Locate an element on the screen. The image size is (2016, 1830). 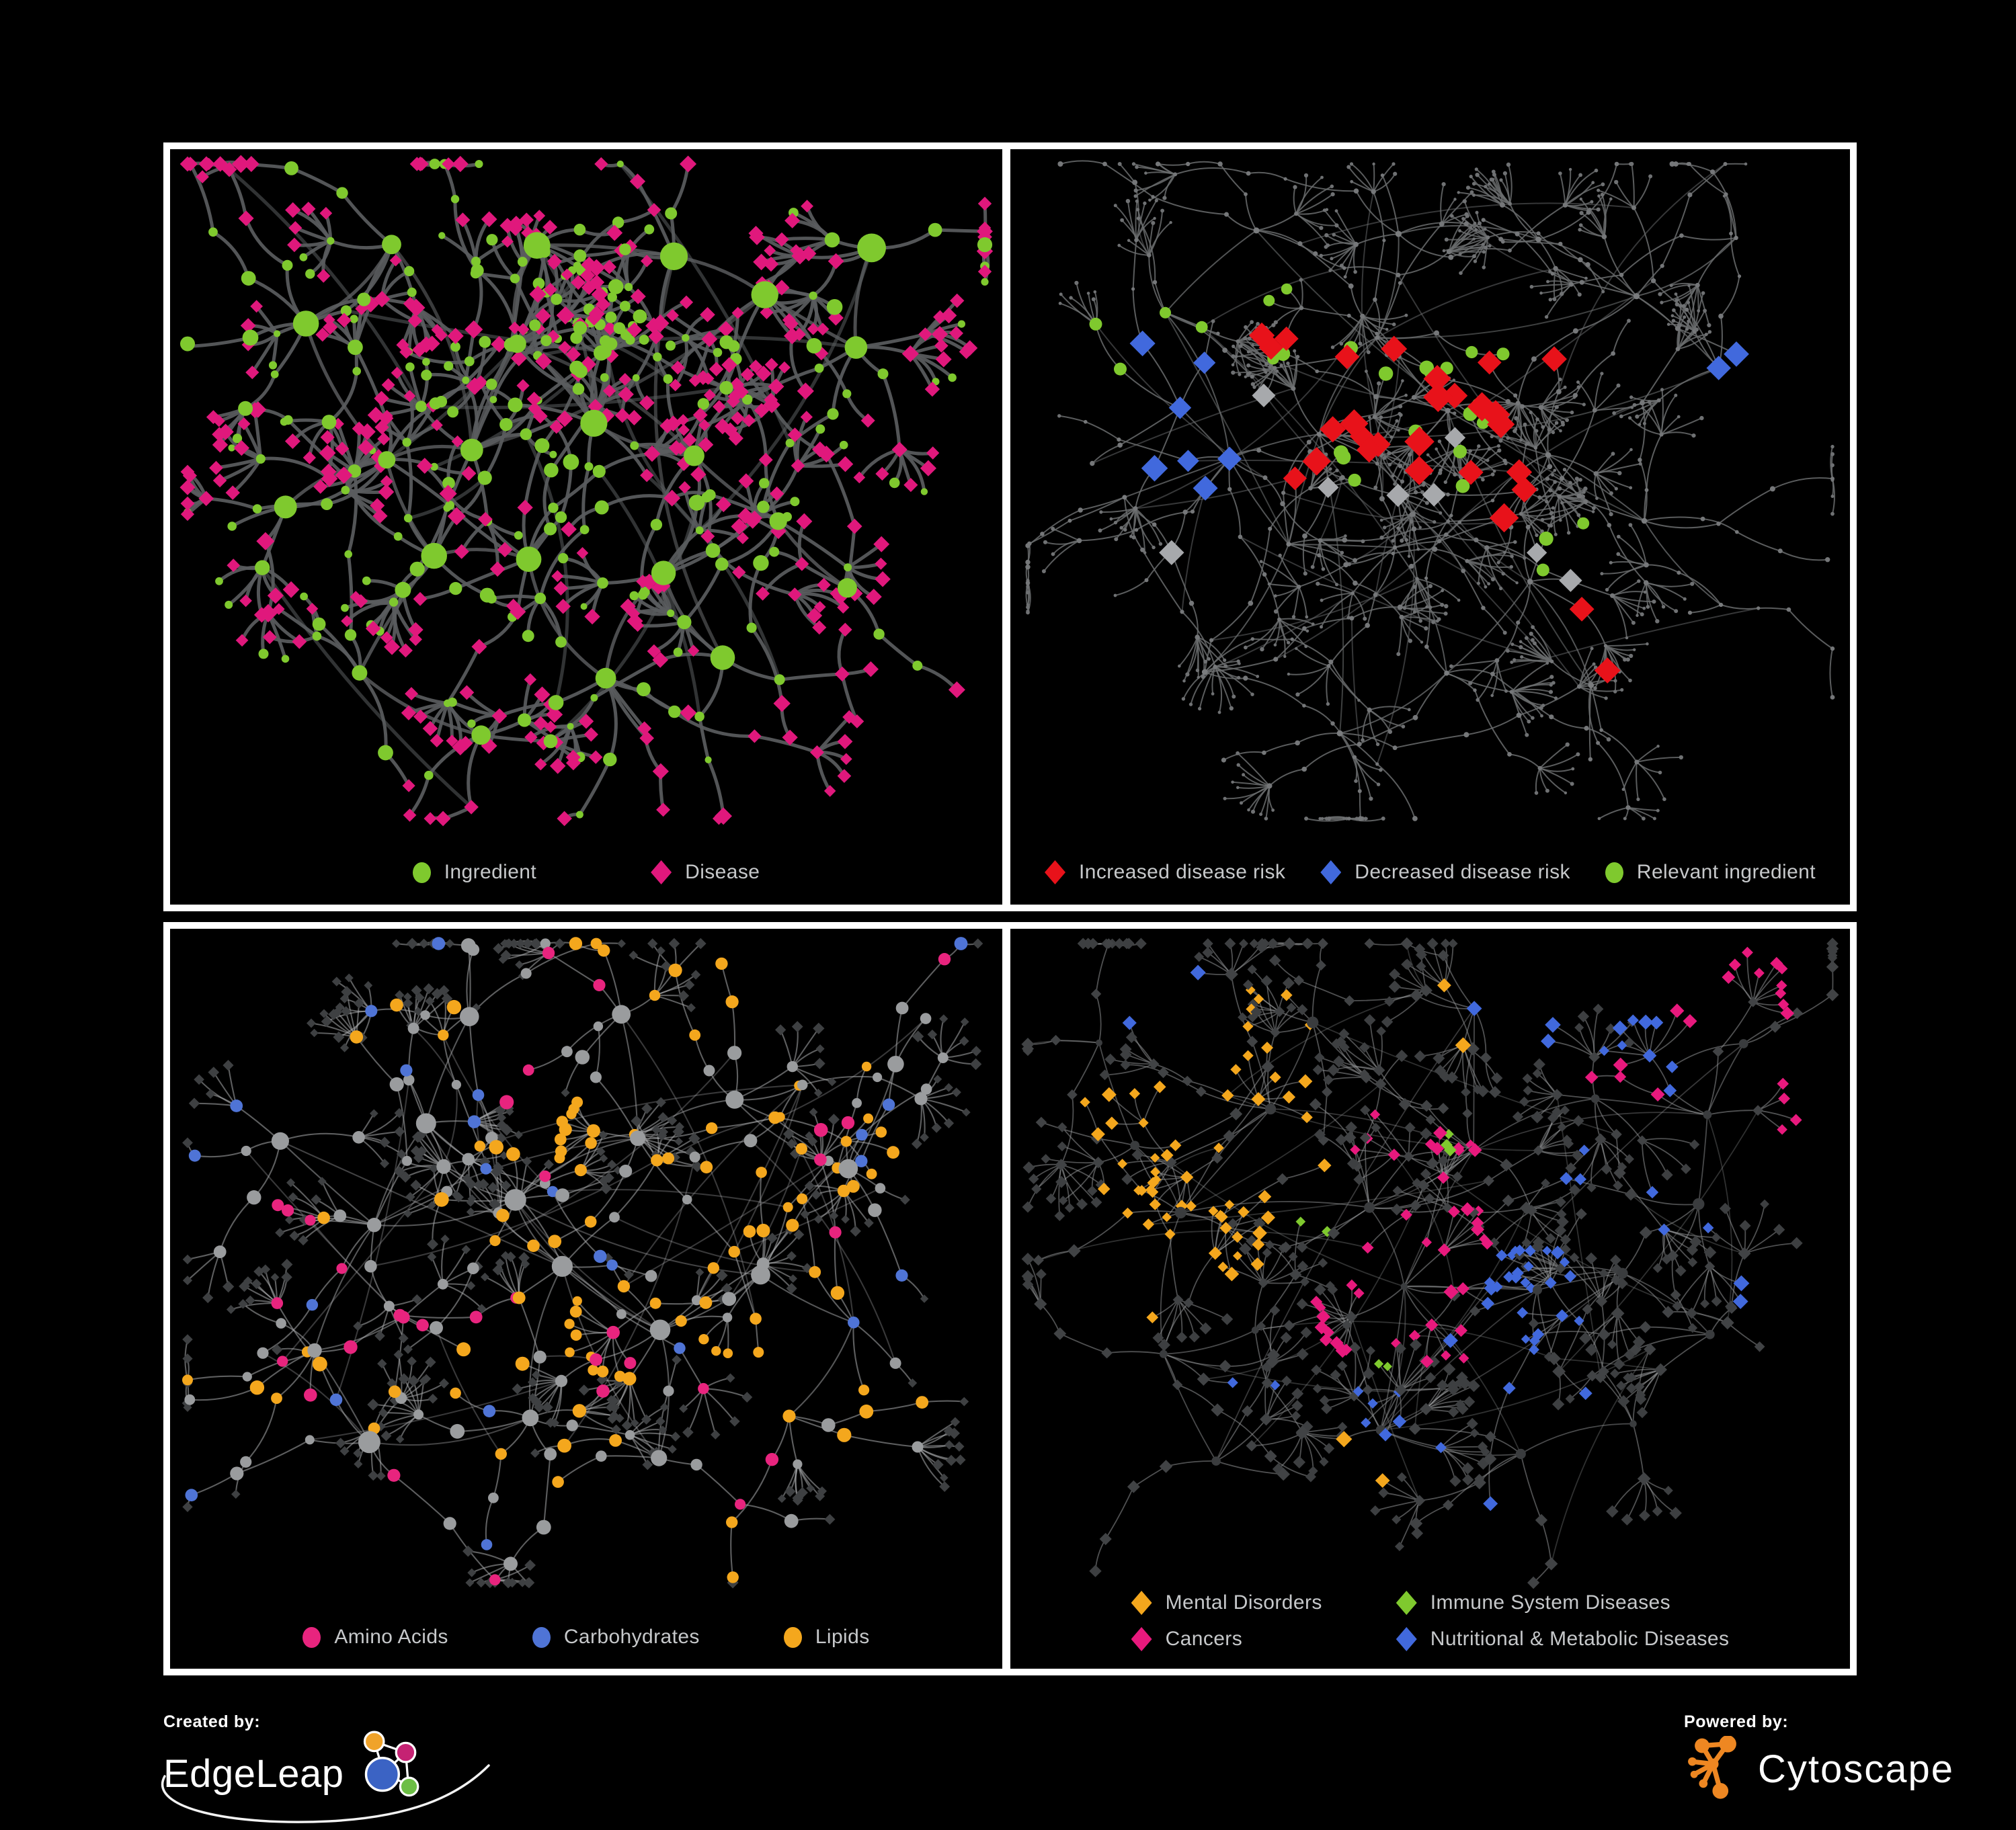
legend-label: Carbohydrates is located at coordinates (631, 1637).